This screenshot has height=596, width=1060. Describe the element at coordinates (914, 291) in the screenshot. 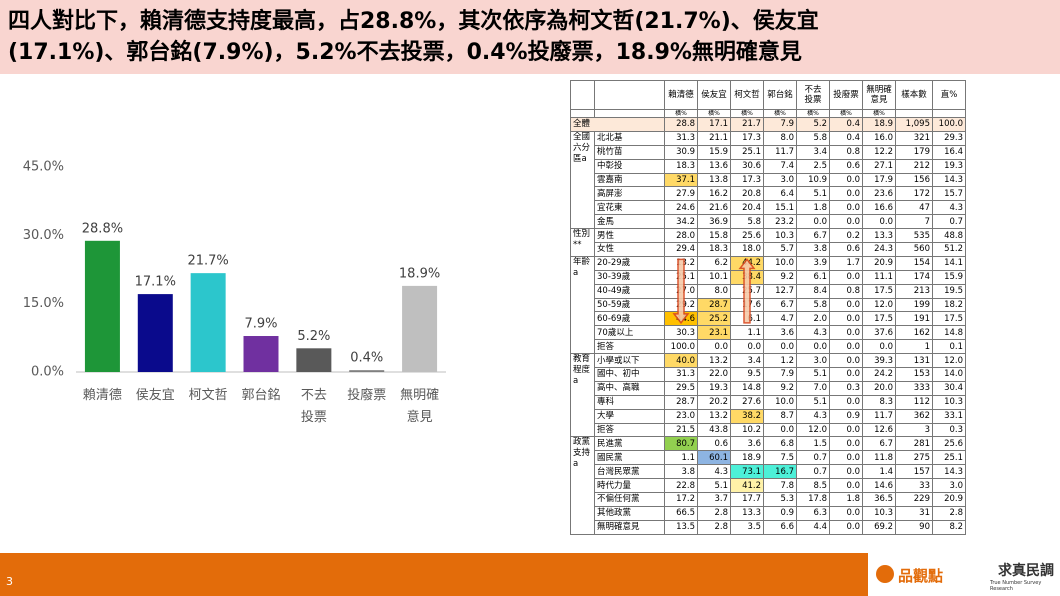

I see `cell: 213` at that location.